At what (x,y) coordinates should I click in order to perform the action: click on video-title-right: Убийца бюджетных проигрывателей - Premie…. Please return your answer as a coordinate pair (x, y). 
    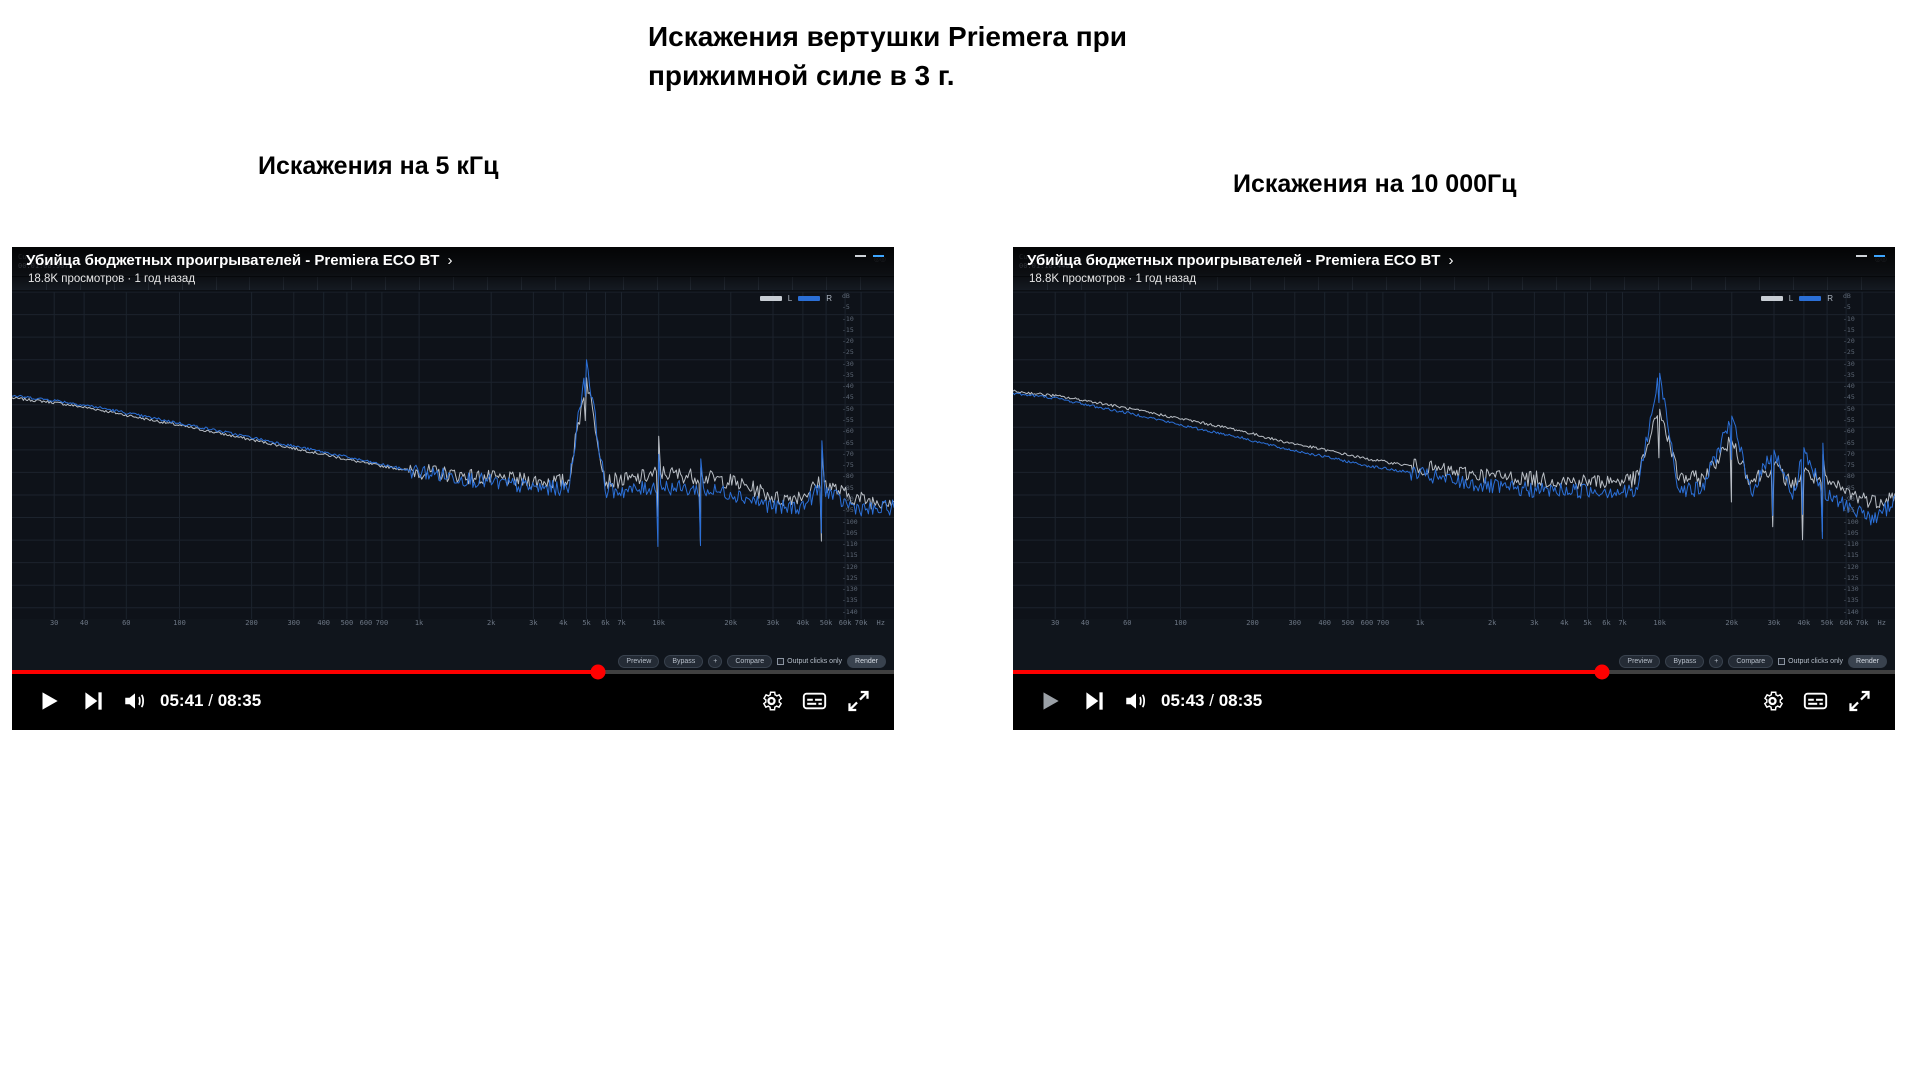
    Looking at the image, I should click on (1240, 260).